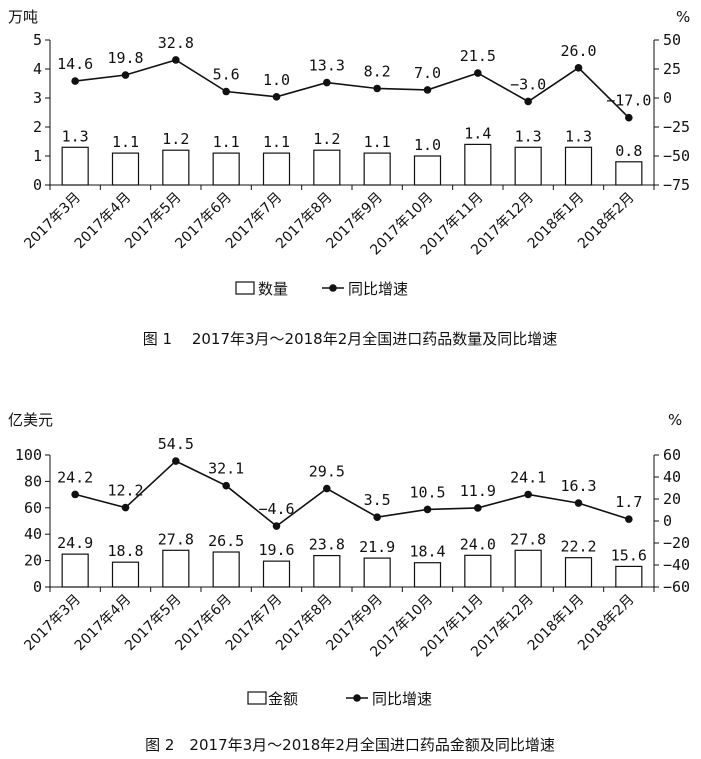  What do you see at coordinates (528, 84) in the screenshot?
I see `growth-value-label: −3.0` at bounding box center [528, 84].